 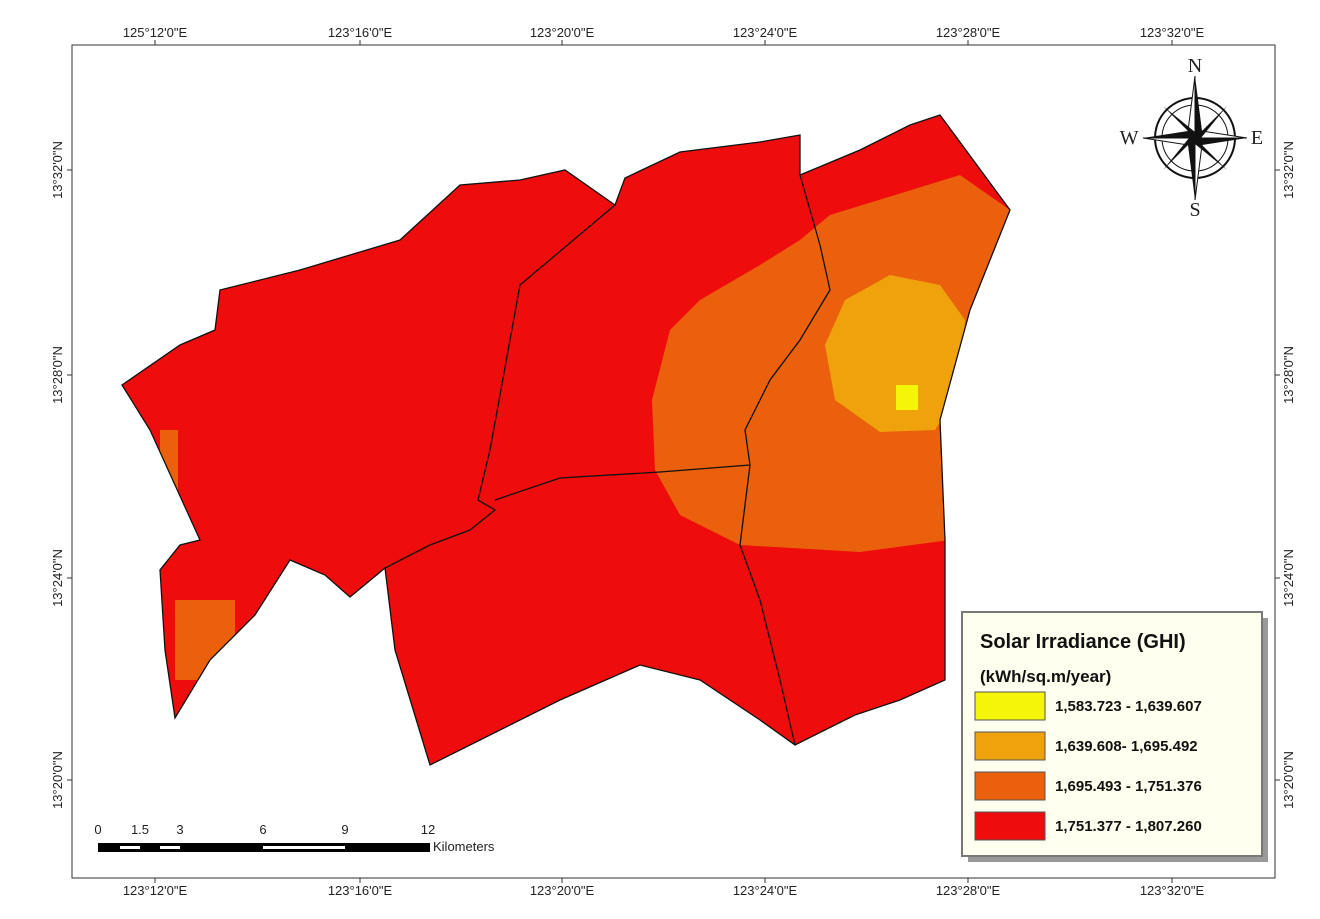 I want to click on left-tick-label: 13°32'0"N, so click(x=57, y=170).